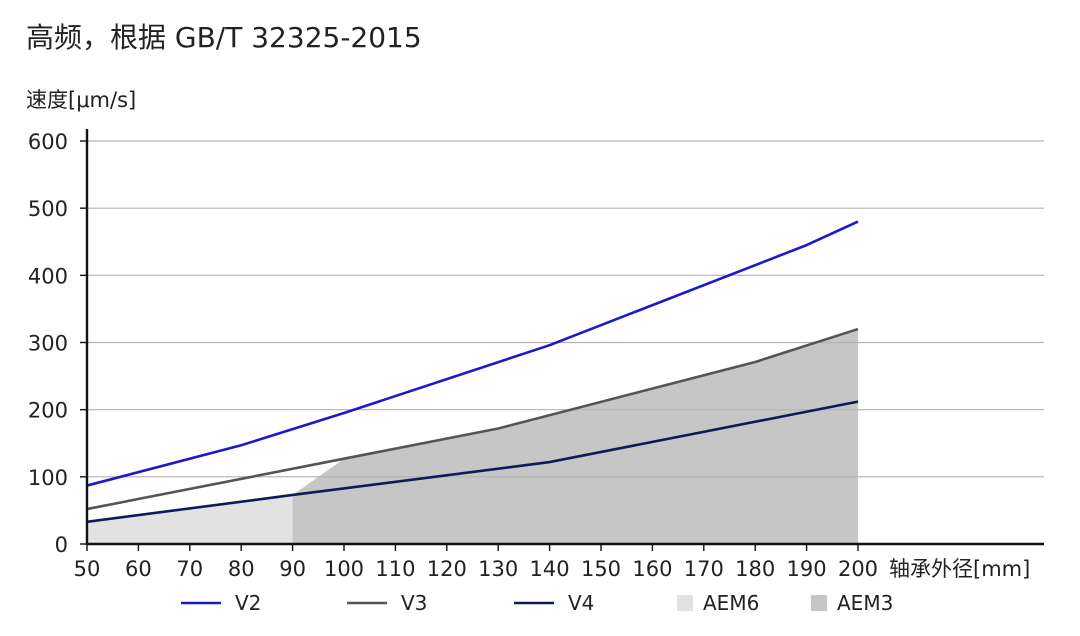 This screenshot has height=636, width=1080. What do you see at coordinates (550, 569) in the screenshot?
I see `x-tick-label-140: 140` at bounding box center [550, 569].